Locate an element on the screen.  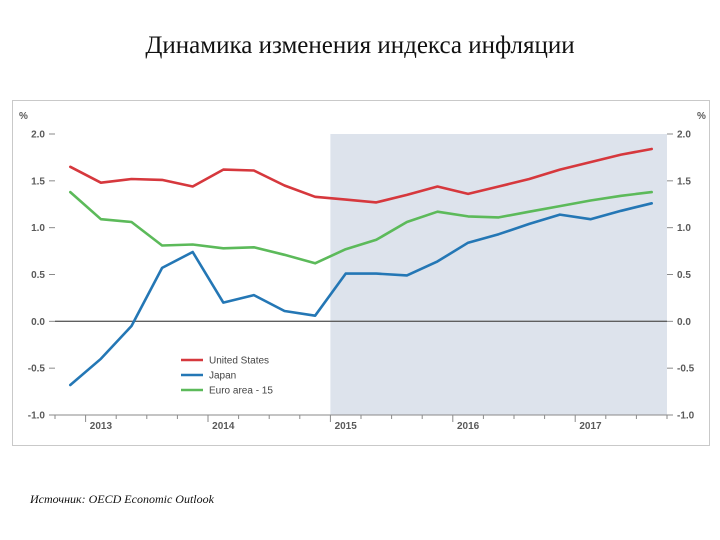
legend-label: Japan is located at coordinates (222, 376).